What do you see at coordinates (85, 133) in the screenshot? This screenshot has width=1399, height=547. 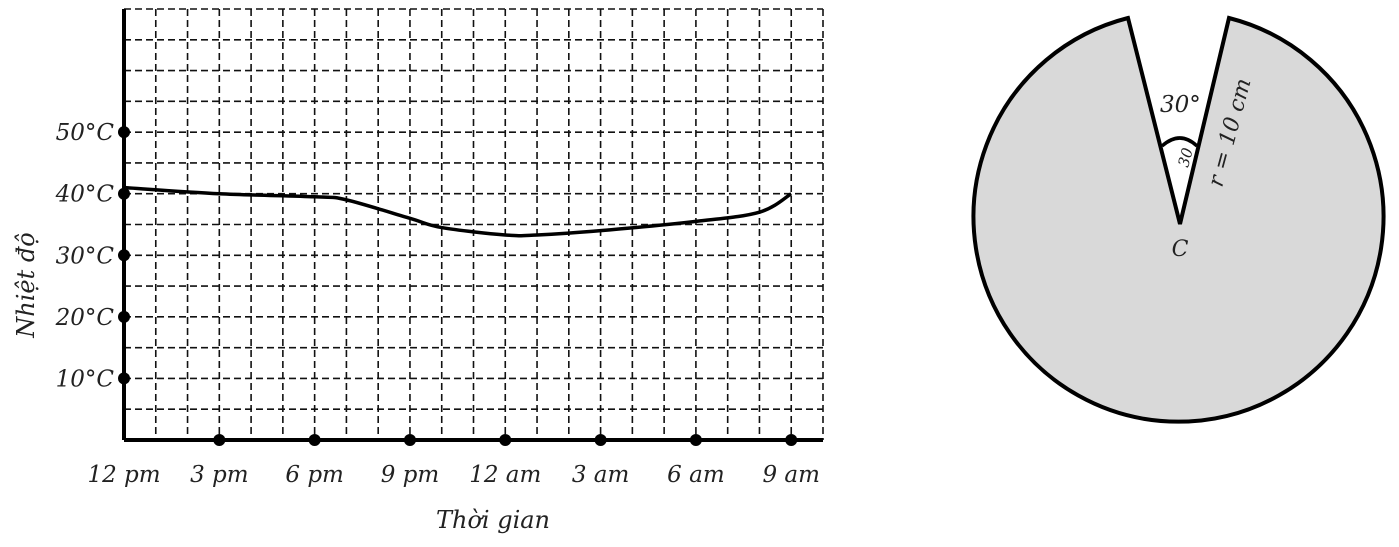 I see `y-tick-label: 50°C` at bounding box center [85, 133].